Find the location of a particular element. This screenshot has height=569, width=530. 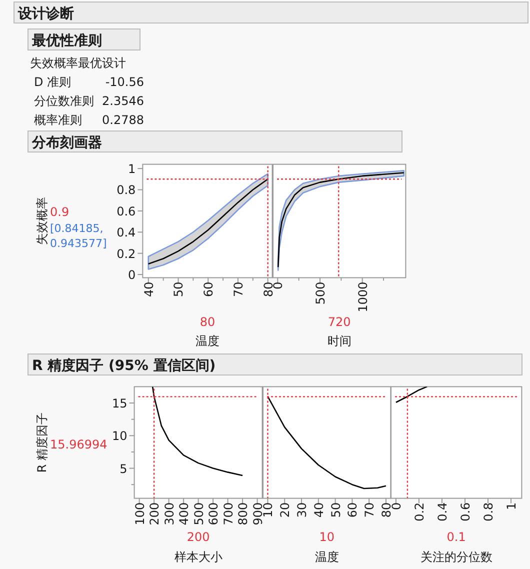

x-axis-title: 时间 is located at coordinates (339, 341).